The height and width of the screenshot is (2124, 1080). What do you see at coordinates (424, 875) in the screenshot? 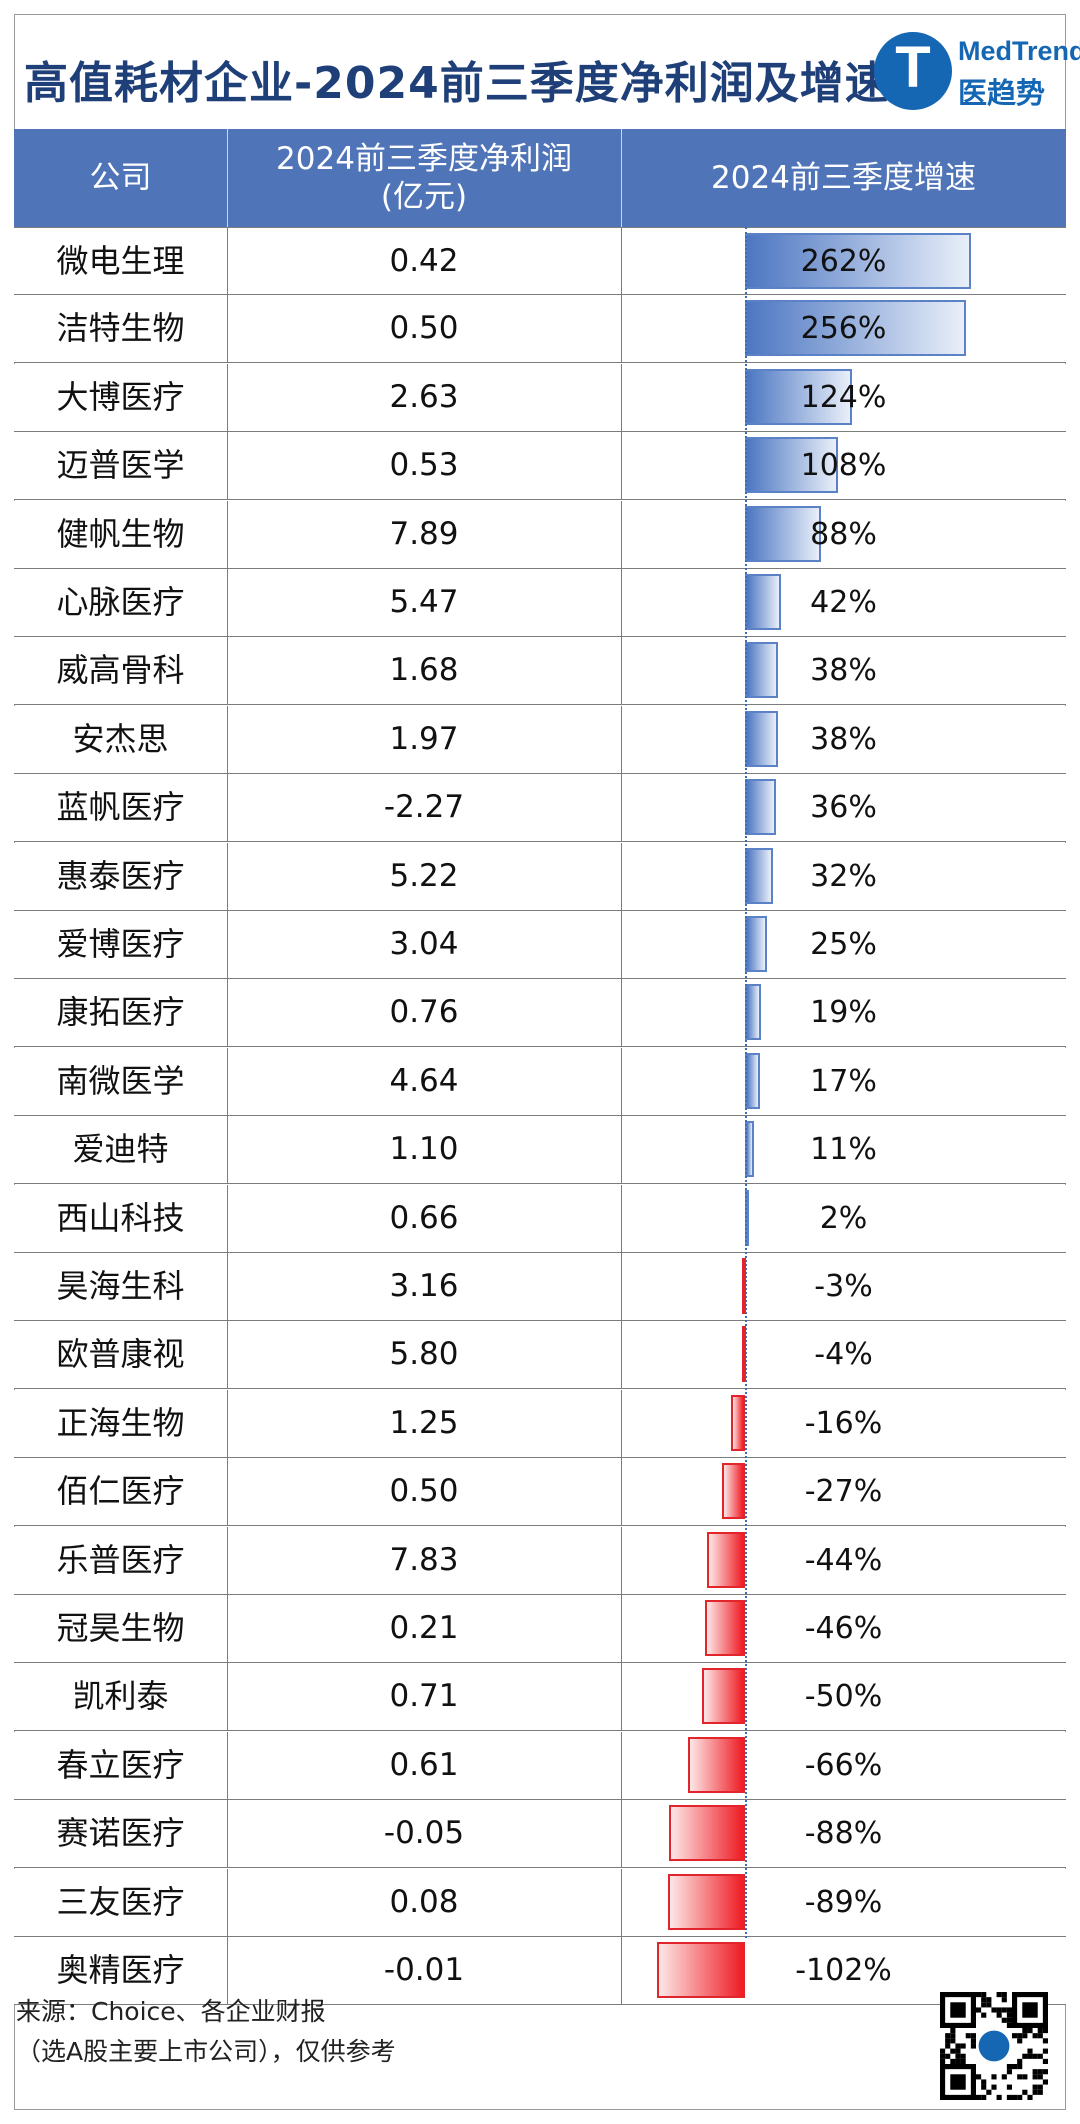
I see `net-profit-value: 5.22` at bounding box center [424, 875].